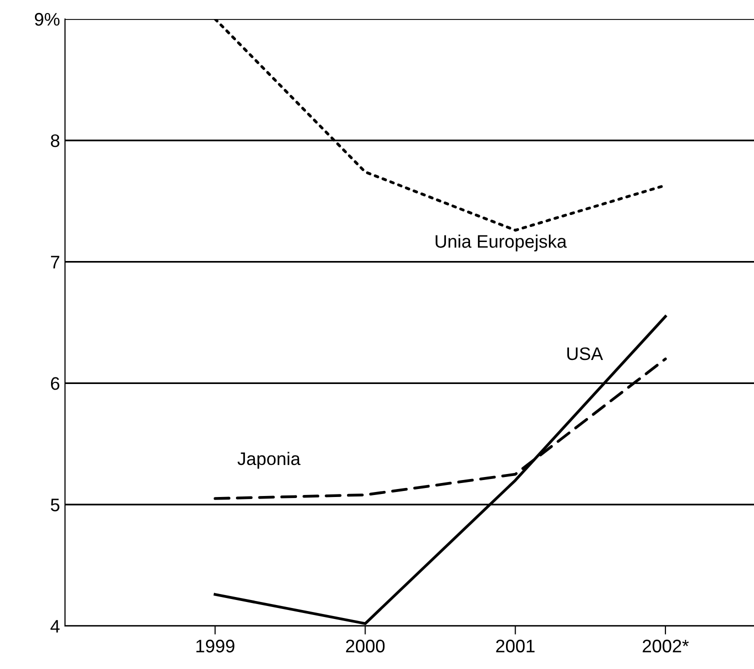 The width and height of the screenshot is (754, 669). What do you see at coordinates (269, 460) in the screenshot?
I see `series-label: Japonia` at bounding box center [269, 460].